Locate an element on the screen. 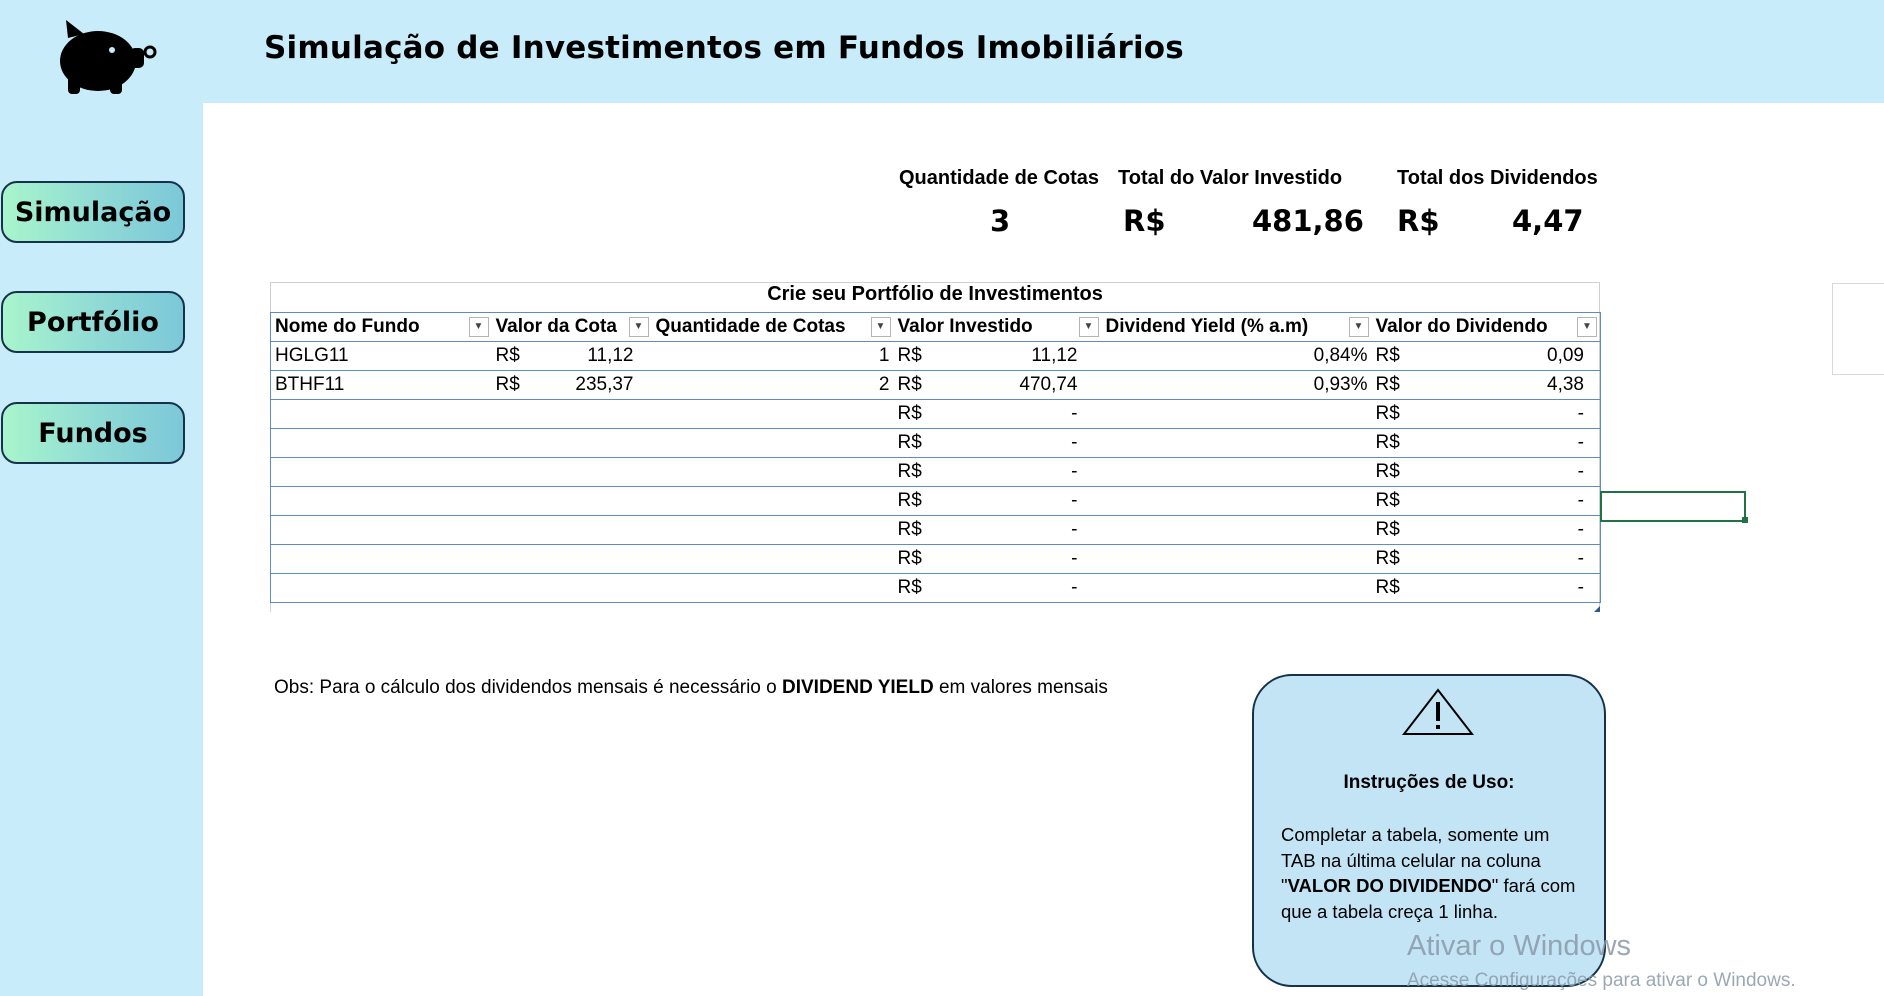  instructions-title: Instruções de Uso: is located at coordinates (1429, 782).